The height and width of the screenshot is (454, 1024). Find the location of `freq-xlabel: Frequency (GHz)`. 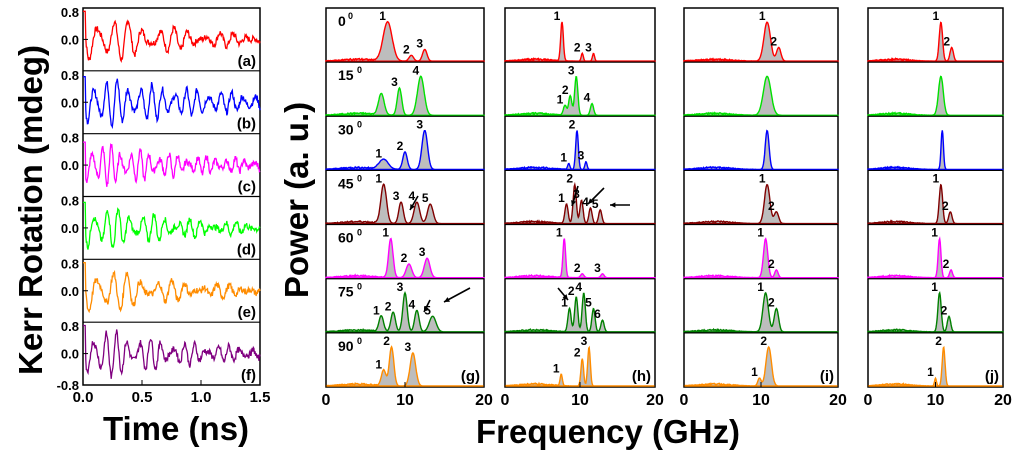

freq-xlabel: Frequency (GHz) is located at coordinates (608, 431).